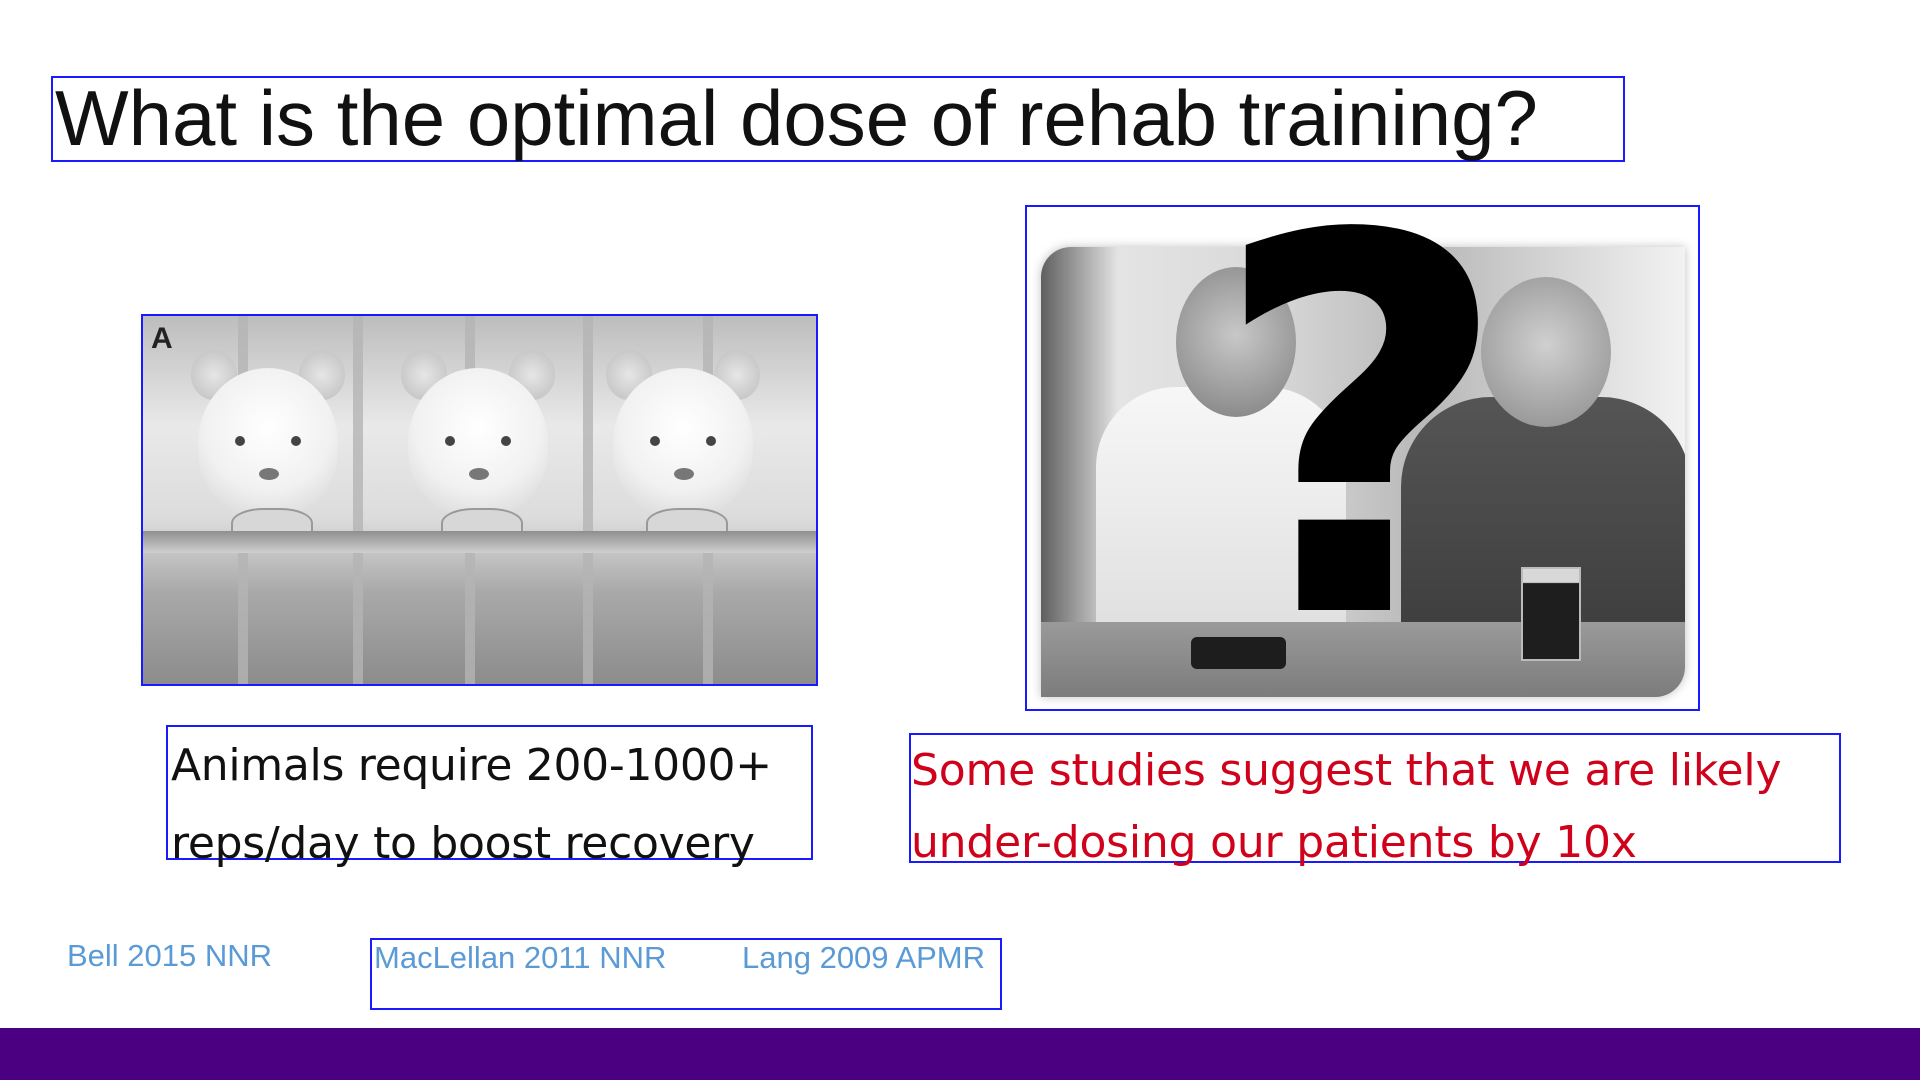 Image resolution: width=1920 pixels, height=1080 pixels. I want to click on caption-line: under-dosing our patients by 10x, so click(1274, 842).